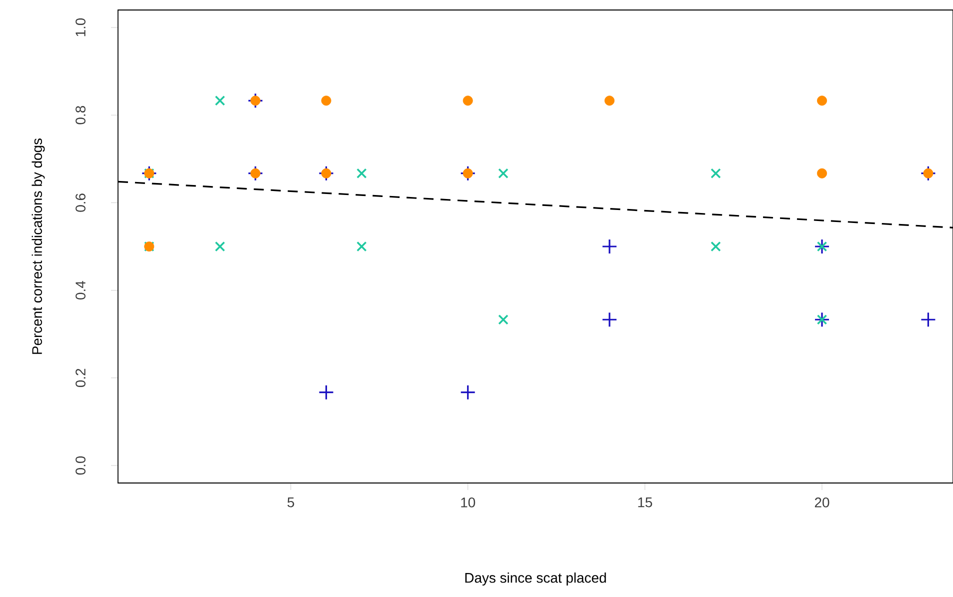 Image resolution: width=953 pixels, height=597 pixels. I want to click on y-tick-label: 0.2, so click(81, 378).